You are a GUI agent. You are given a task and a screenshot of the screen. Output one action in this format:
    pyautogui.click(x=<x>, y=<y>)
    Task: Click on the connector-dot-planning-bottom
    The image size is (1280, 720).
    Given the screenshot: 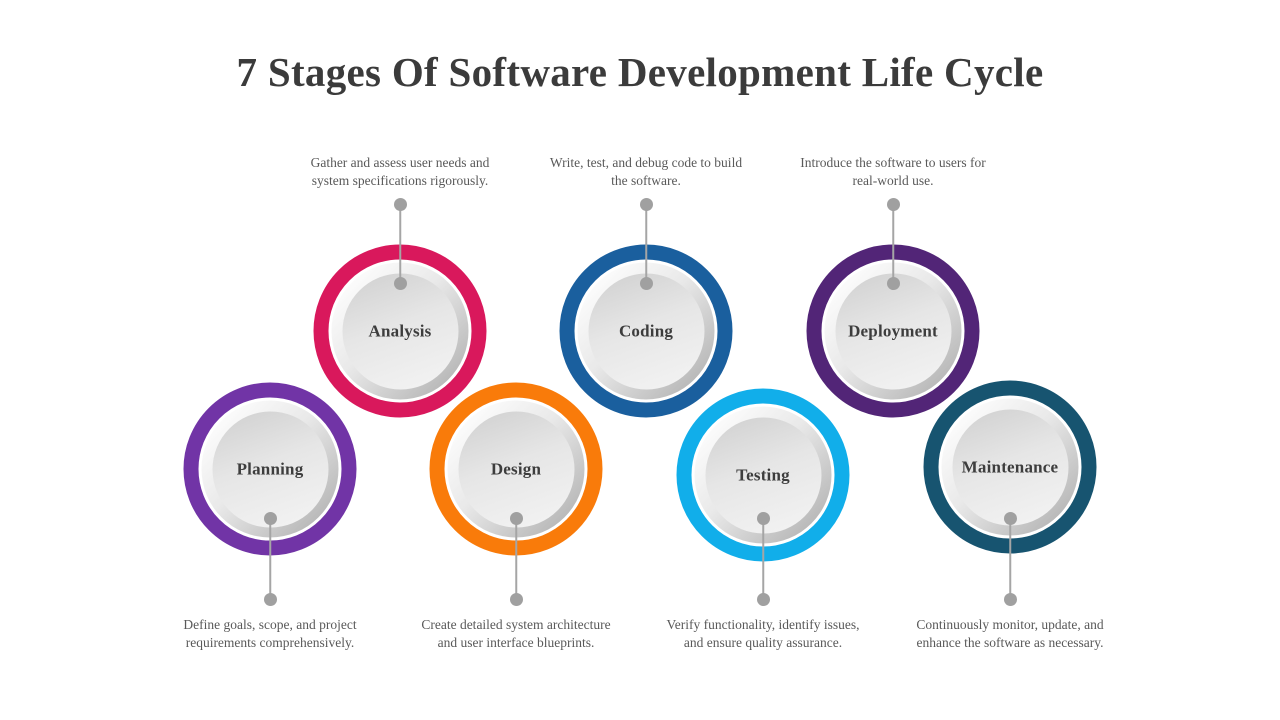 What is the action you would take?
    pyautogui.click(x=270, y=599)
    